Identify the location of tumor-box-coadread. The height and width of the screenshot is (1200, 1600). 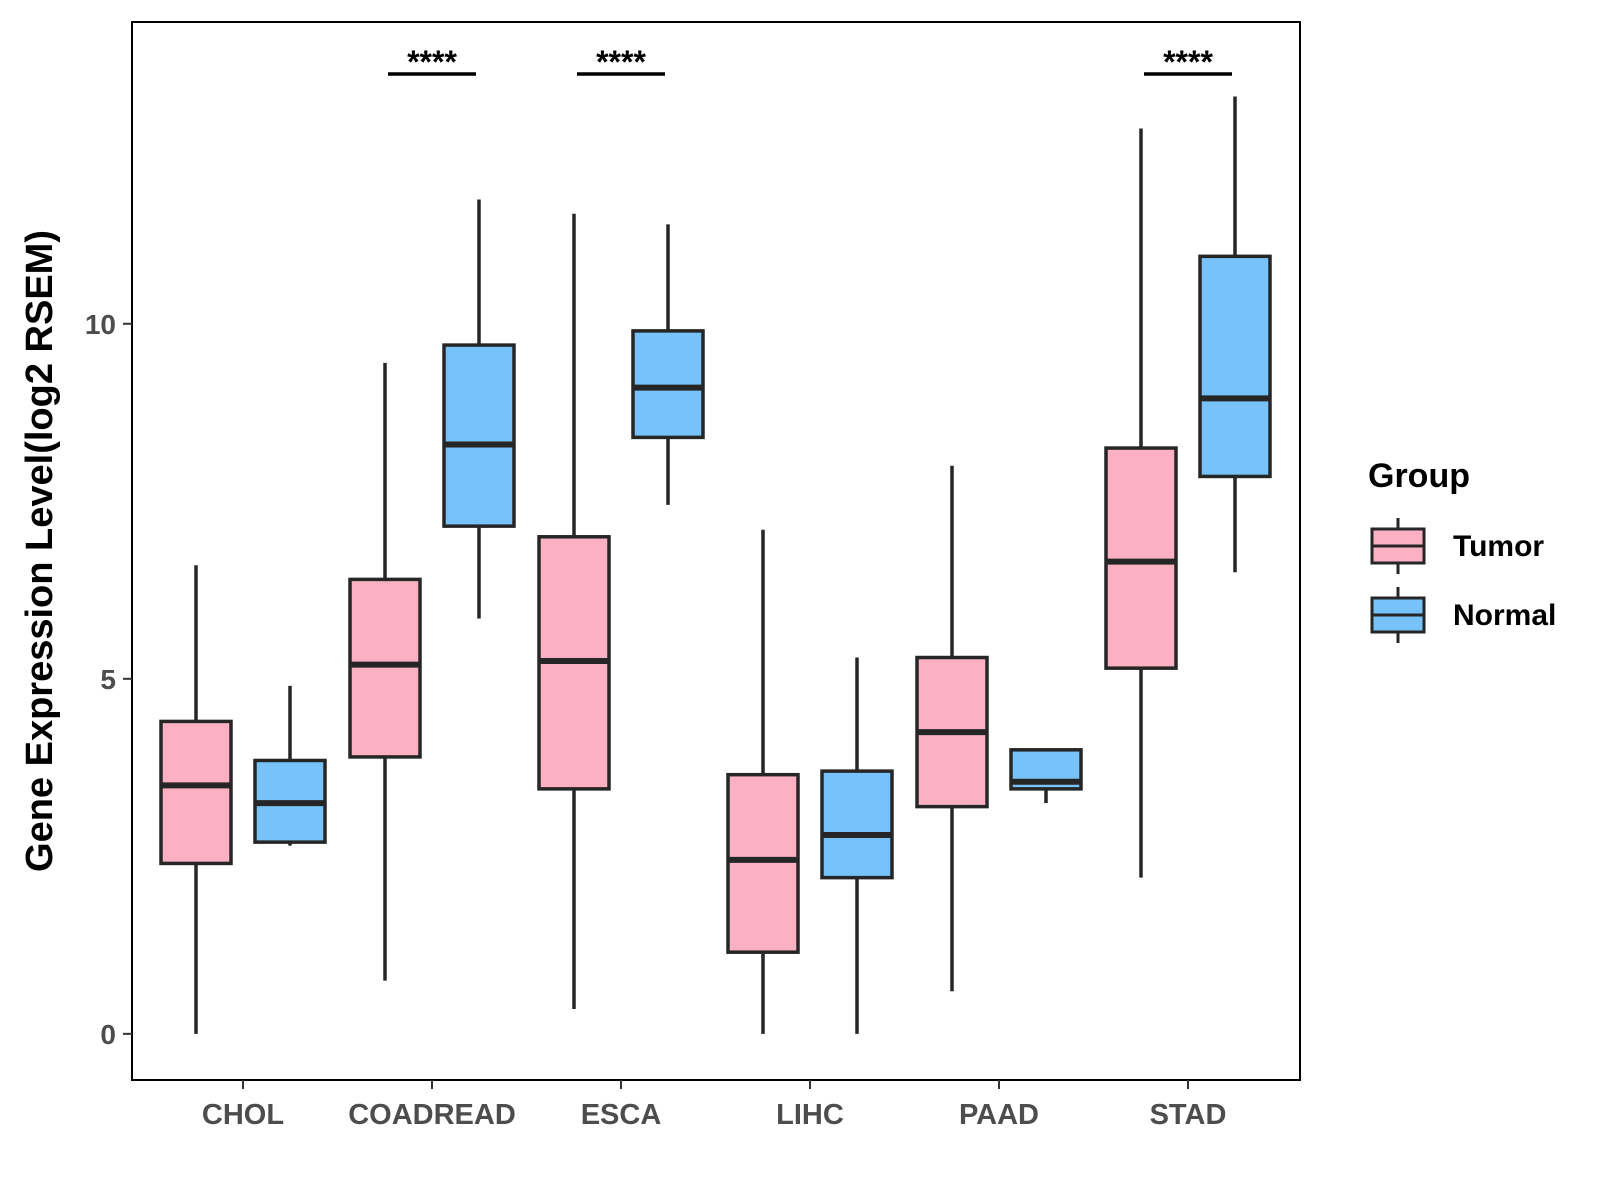
(385, 671).